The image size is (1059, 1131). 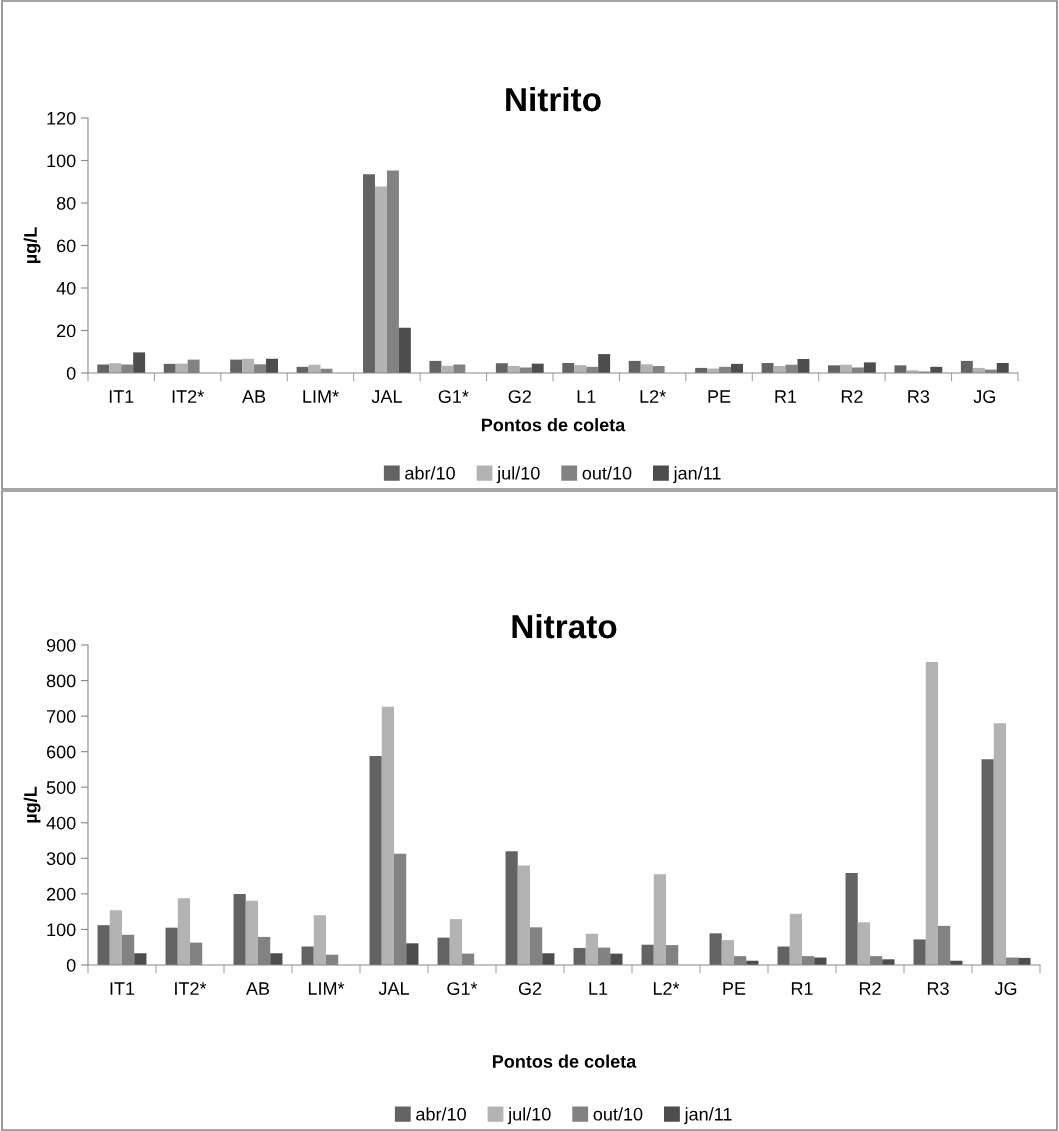 I want to click on y-tick-label: 20, so click(x=66, y=331).